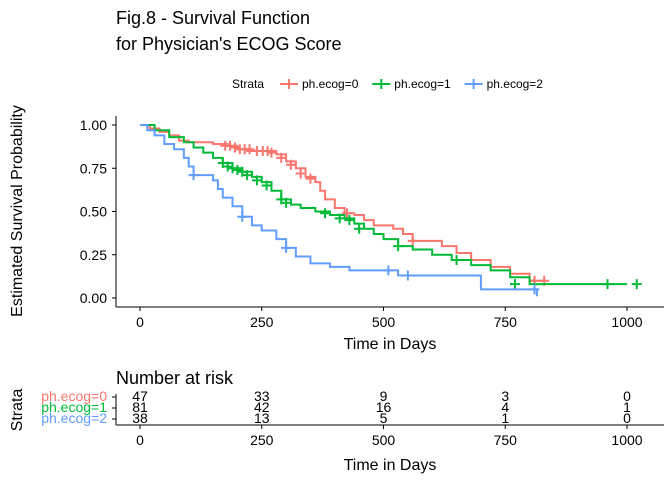 The height and width of the screenshot is (480, 672). Describe the element at coordinates (506, 322) in the screenshot. I see `x-tick-label: 750` at that location.